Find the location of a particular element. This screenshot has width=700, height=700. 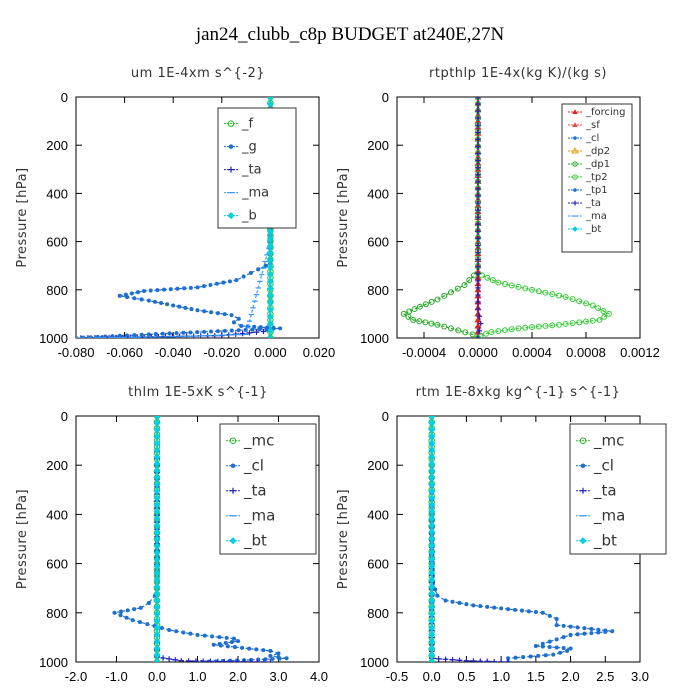

legend-label: _tp2 is located at coordinates (596, 177).